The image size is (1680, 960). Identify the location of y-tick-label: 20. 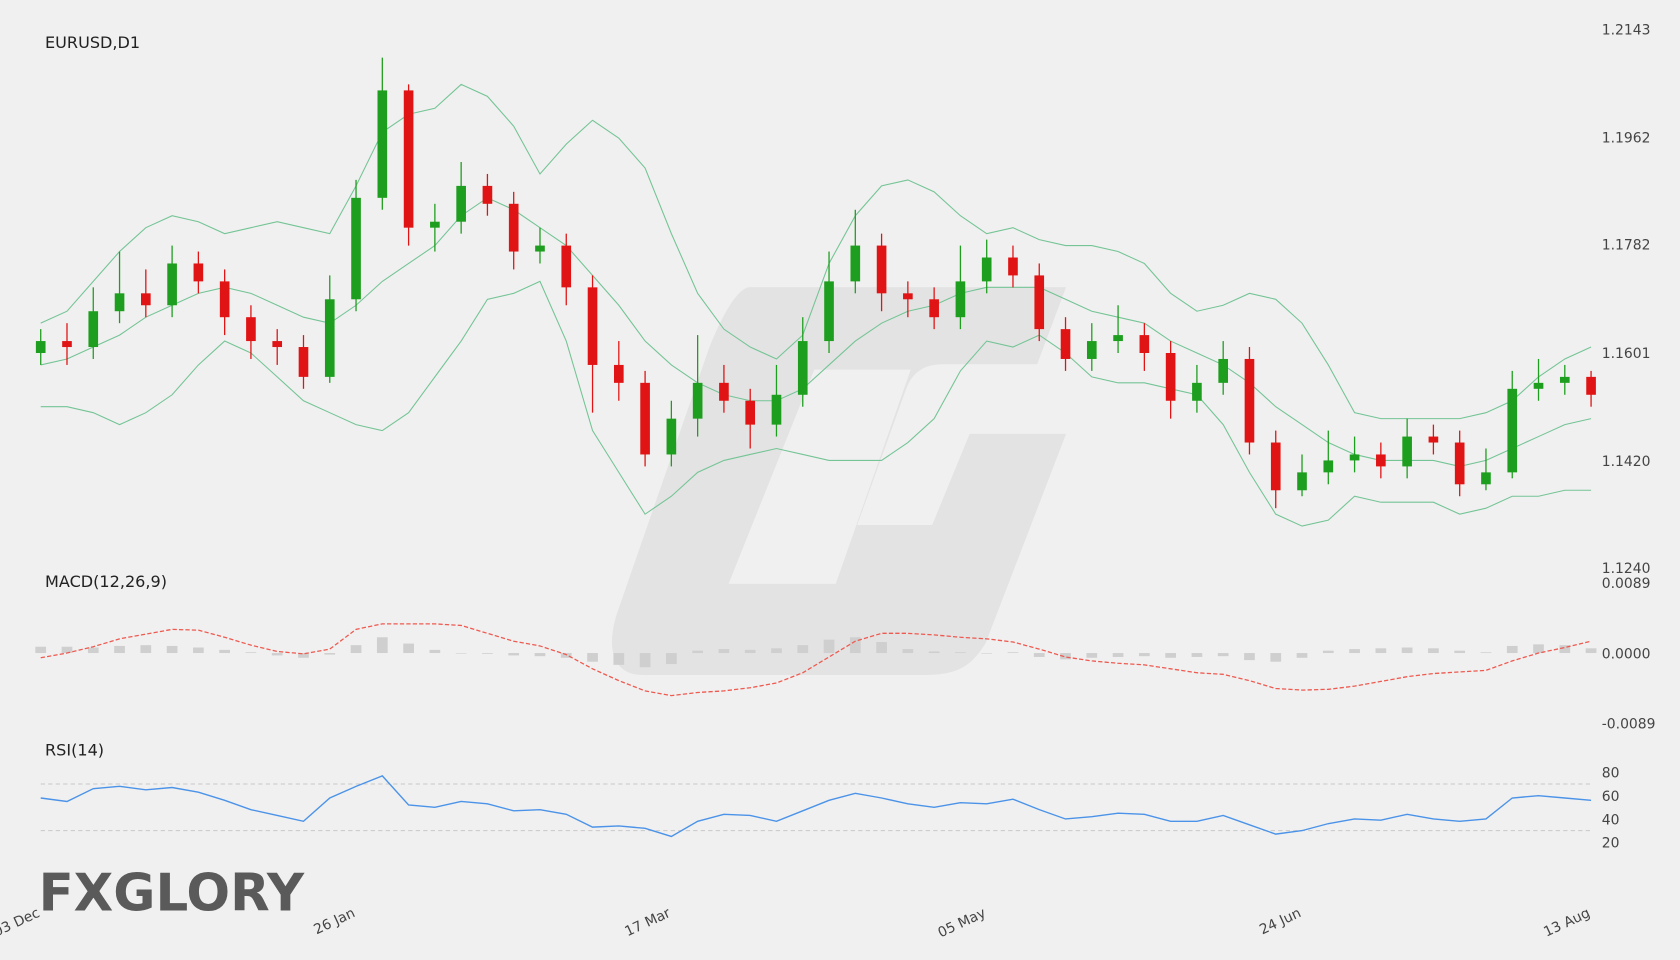
(1611, 844).